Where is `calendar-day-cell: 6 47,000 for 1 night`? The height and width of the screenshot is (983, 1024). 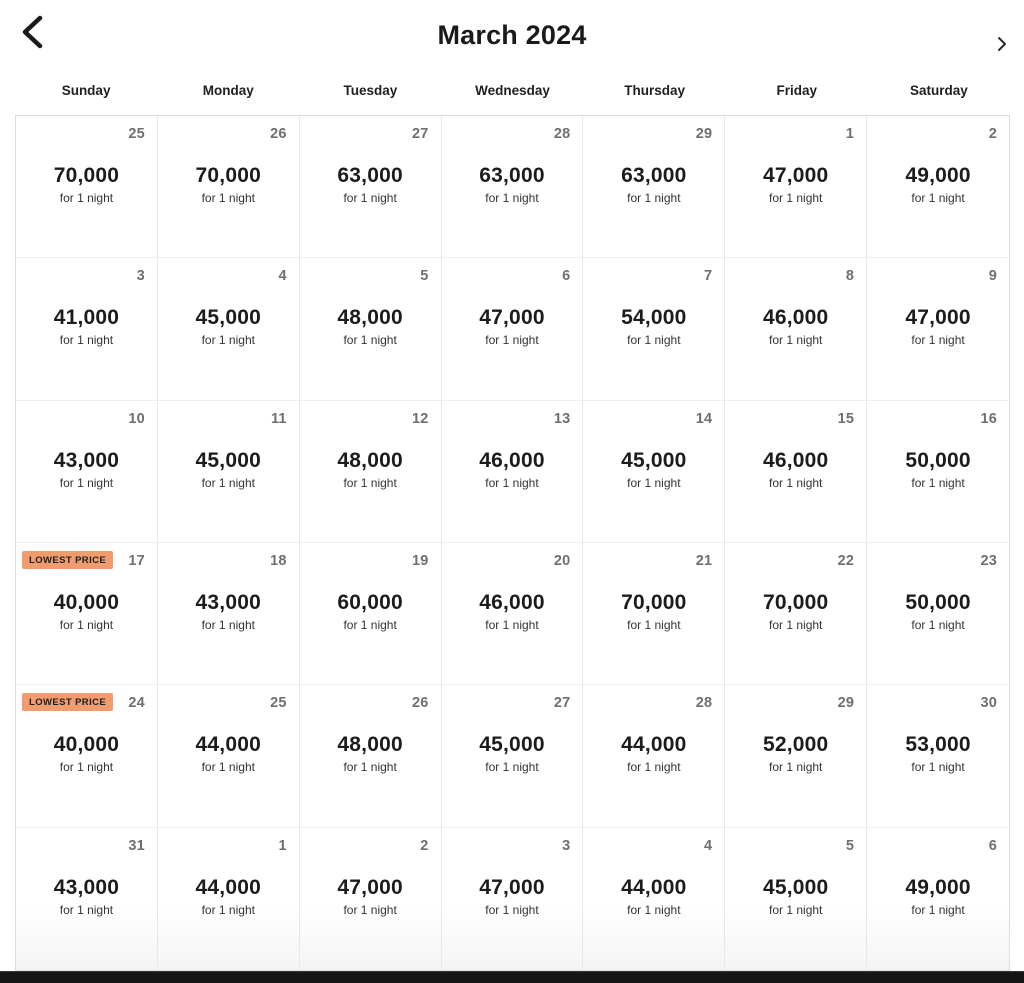 calendar-day-cell: 6 47,000 for 1 night is located at coordinates (512, 329).